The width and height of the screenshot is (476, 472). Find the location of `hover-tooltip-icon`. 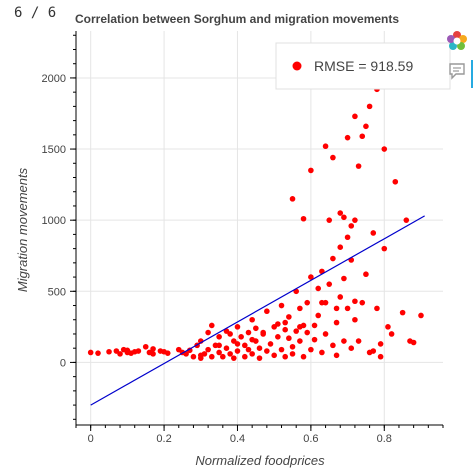

hover-tooltip-icon is located at coordinates (459, 74).